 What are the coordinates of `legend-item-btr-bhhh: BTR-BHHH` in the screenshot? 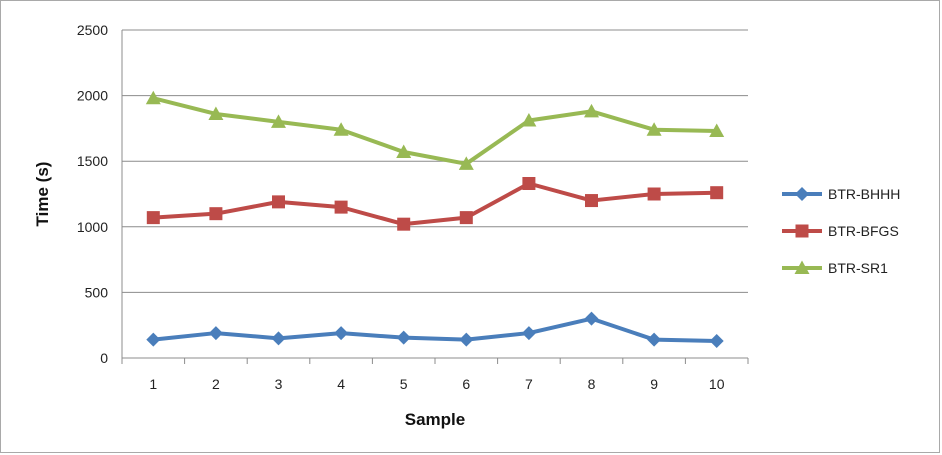 It's located at (841, 194).